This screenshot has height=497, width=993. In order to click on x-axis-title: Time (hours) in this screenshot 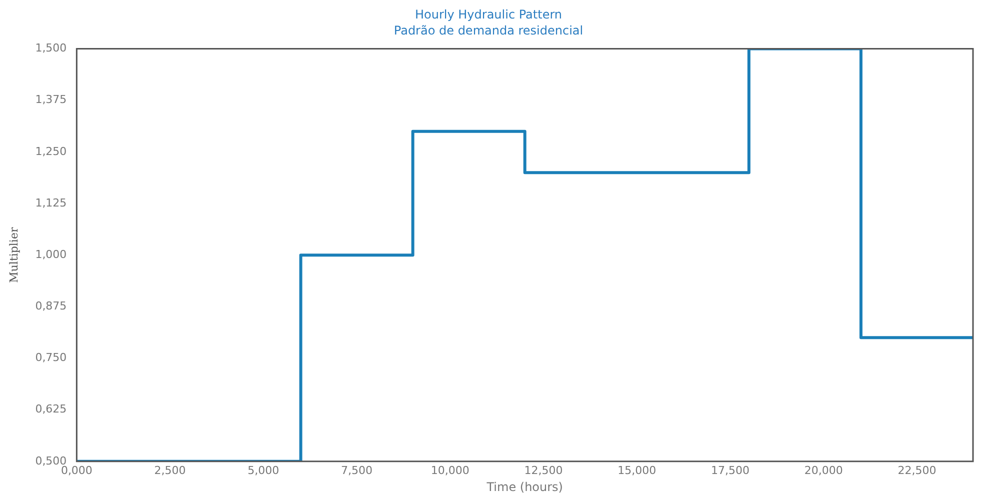, I will do `click(524, 487)`.